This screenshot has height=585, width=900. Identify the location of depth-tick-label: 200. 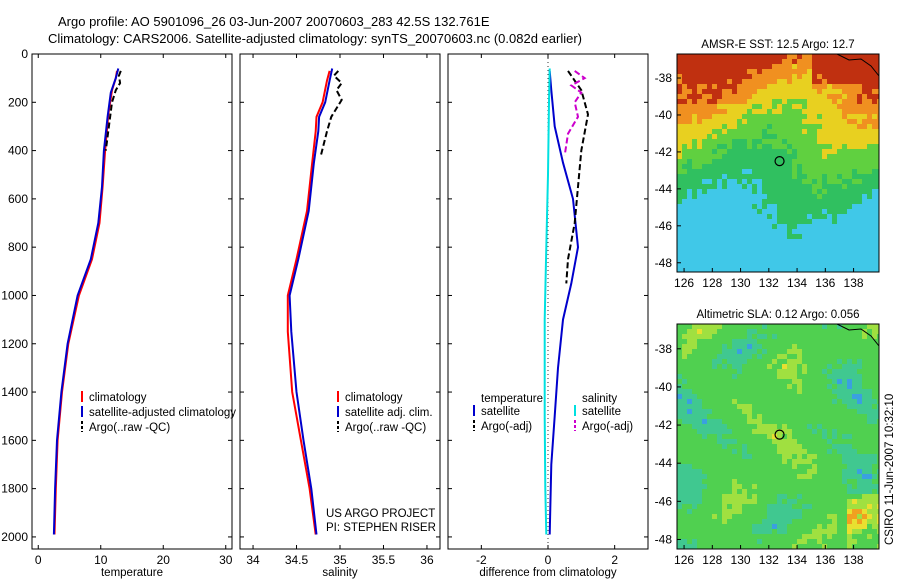
(18, 102).